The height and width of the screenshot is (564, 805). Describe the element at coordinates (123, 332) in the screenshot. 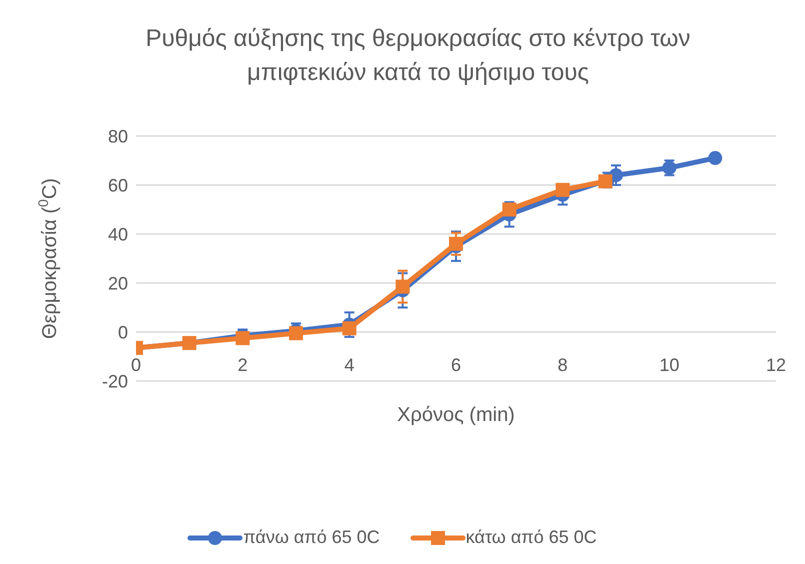

I see `y-tick-label: 0` at that location.